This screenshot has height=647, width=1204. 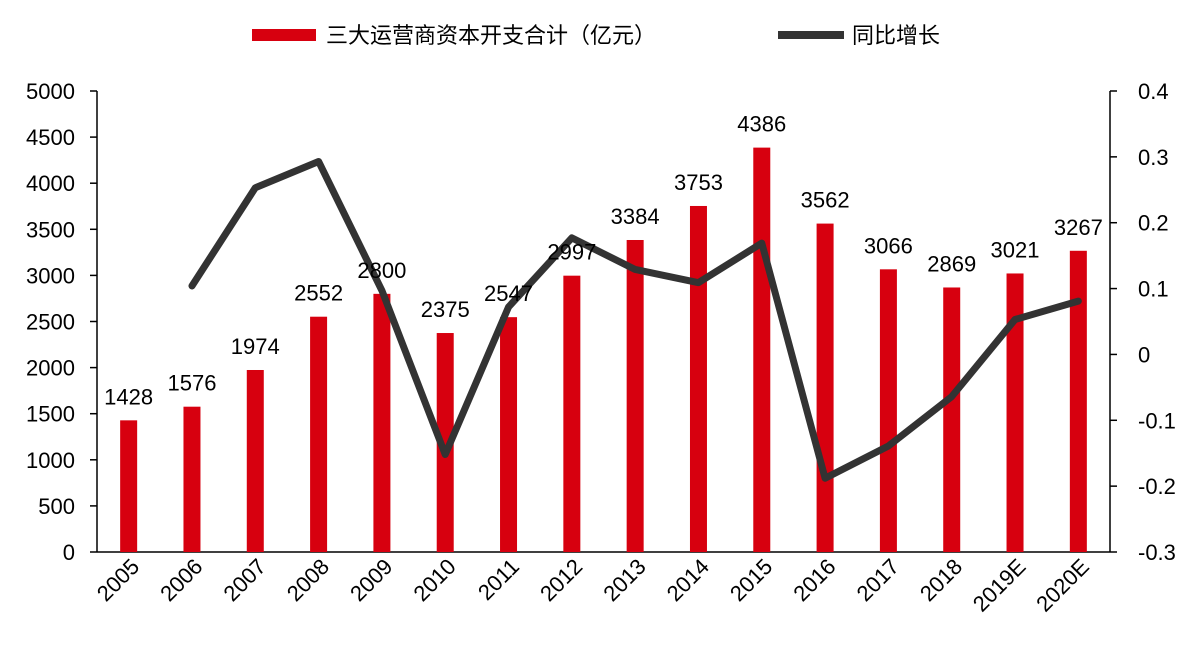 I want to click on y-right-tick-label: 0, so click(x=1144, y=354).